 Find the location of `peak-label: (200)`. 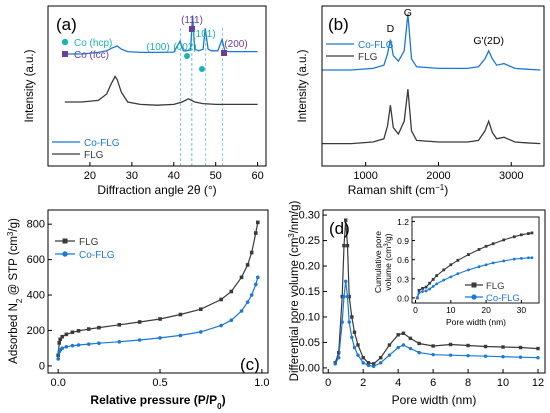

peak-label: (200) is located at coordinates (235, 44).